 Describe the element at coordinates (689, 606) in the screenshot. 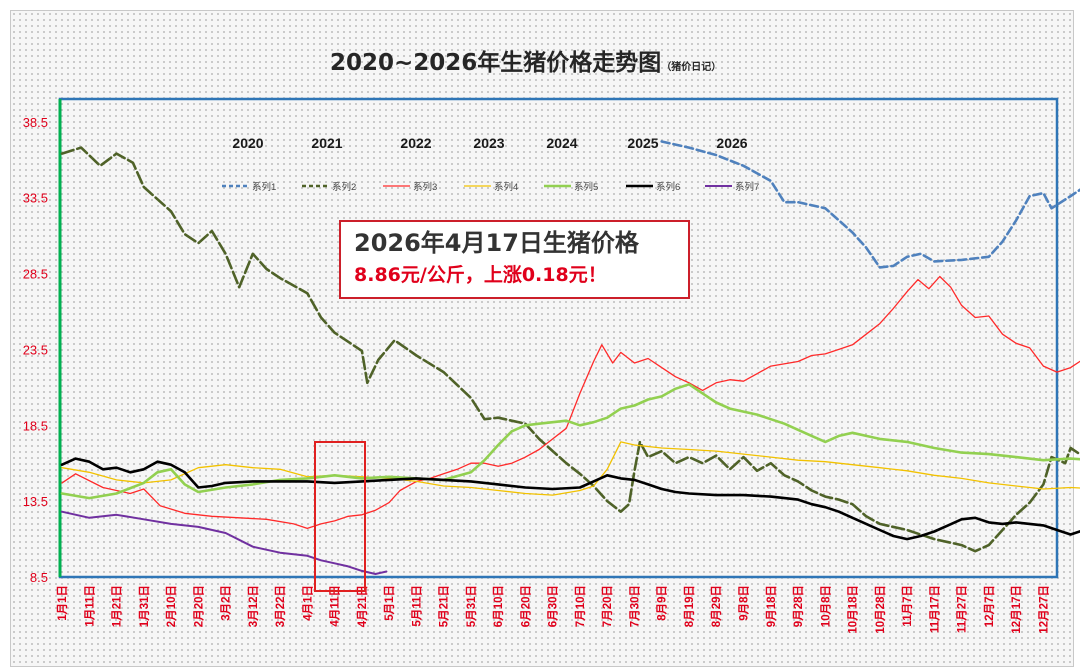

I see `x-tick-label: 8月19日` at that location.